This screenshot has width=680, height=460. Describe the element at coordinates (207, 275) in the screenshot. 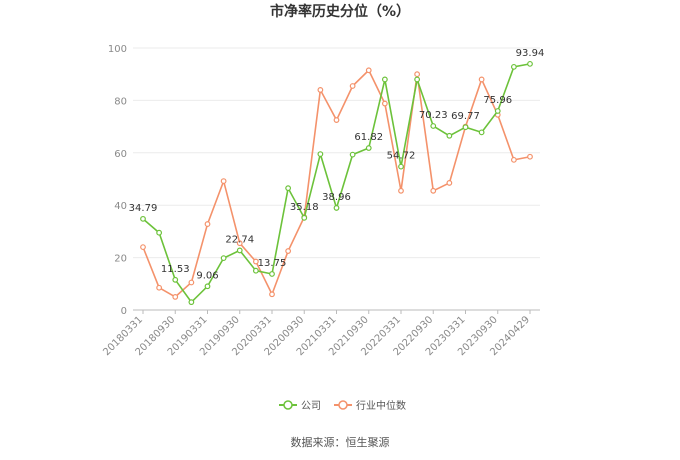

I see `data-label: 9.06` at that location.